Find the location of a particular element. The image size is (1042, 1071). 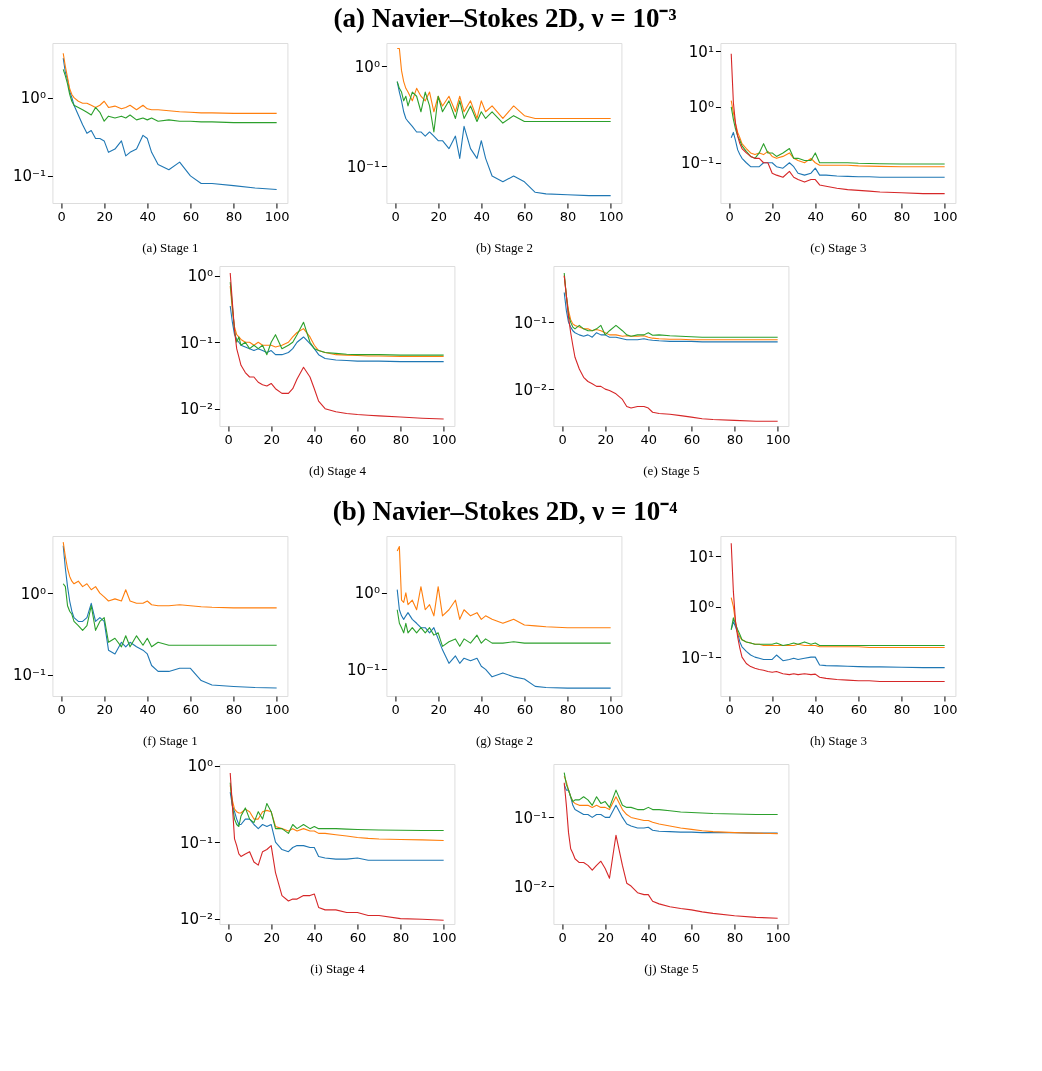

x-axis-title: (c) Stage 3 is located at coordinates (838, 247).